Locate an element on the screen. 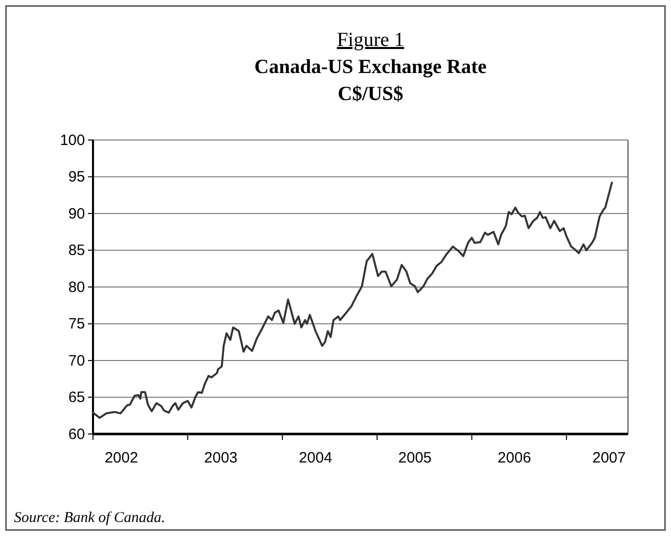 This screenshot has width=671, height=536. y-tick-label: 75 is located at coordinates (76, 324).